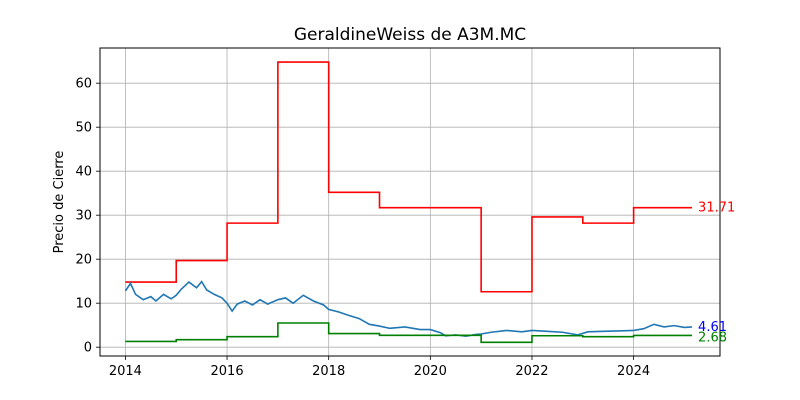 Image resolution: width=800 pixels, height=400 pixels. I want to click on y-axis-label: Precio de Cierre, so click(59, 202).